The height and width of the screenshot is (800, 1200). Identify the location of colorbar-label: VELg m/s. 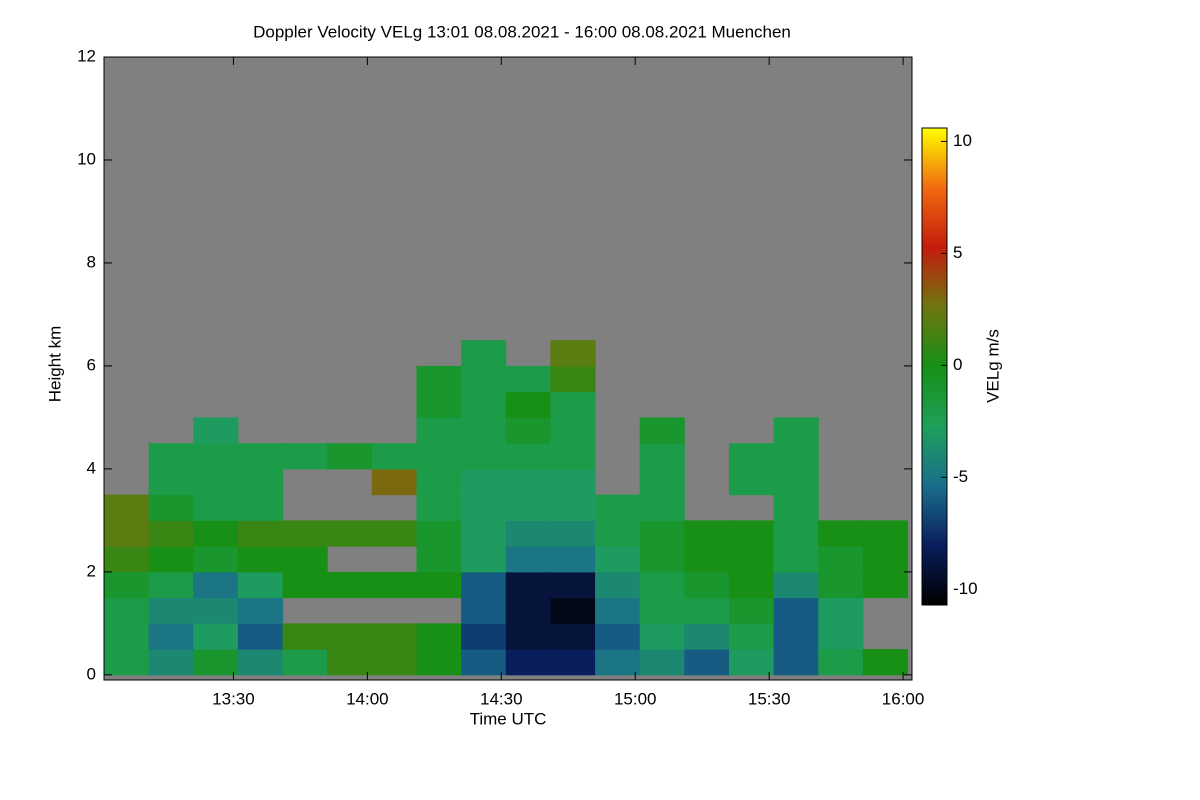
(992, 366).